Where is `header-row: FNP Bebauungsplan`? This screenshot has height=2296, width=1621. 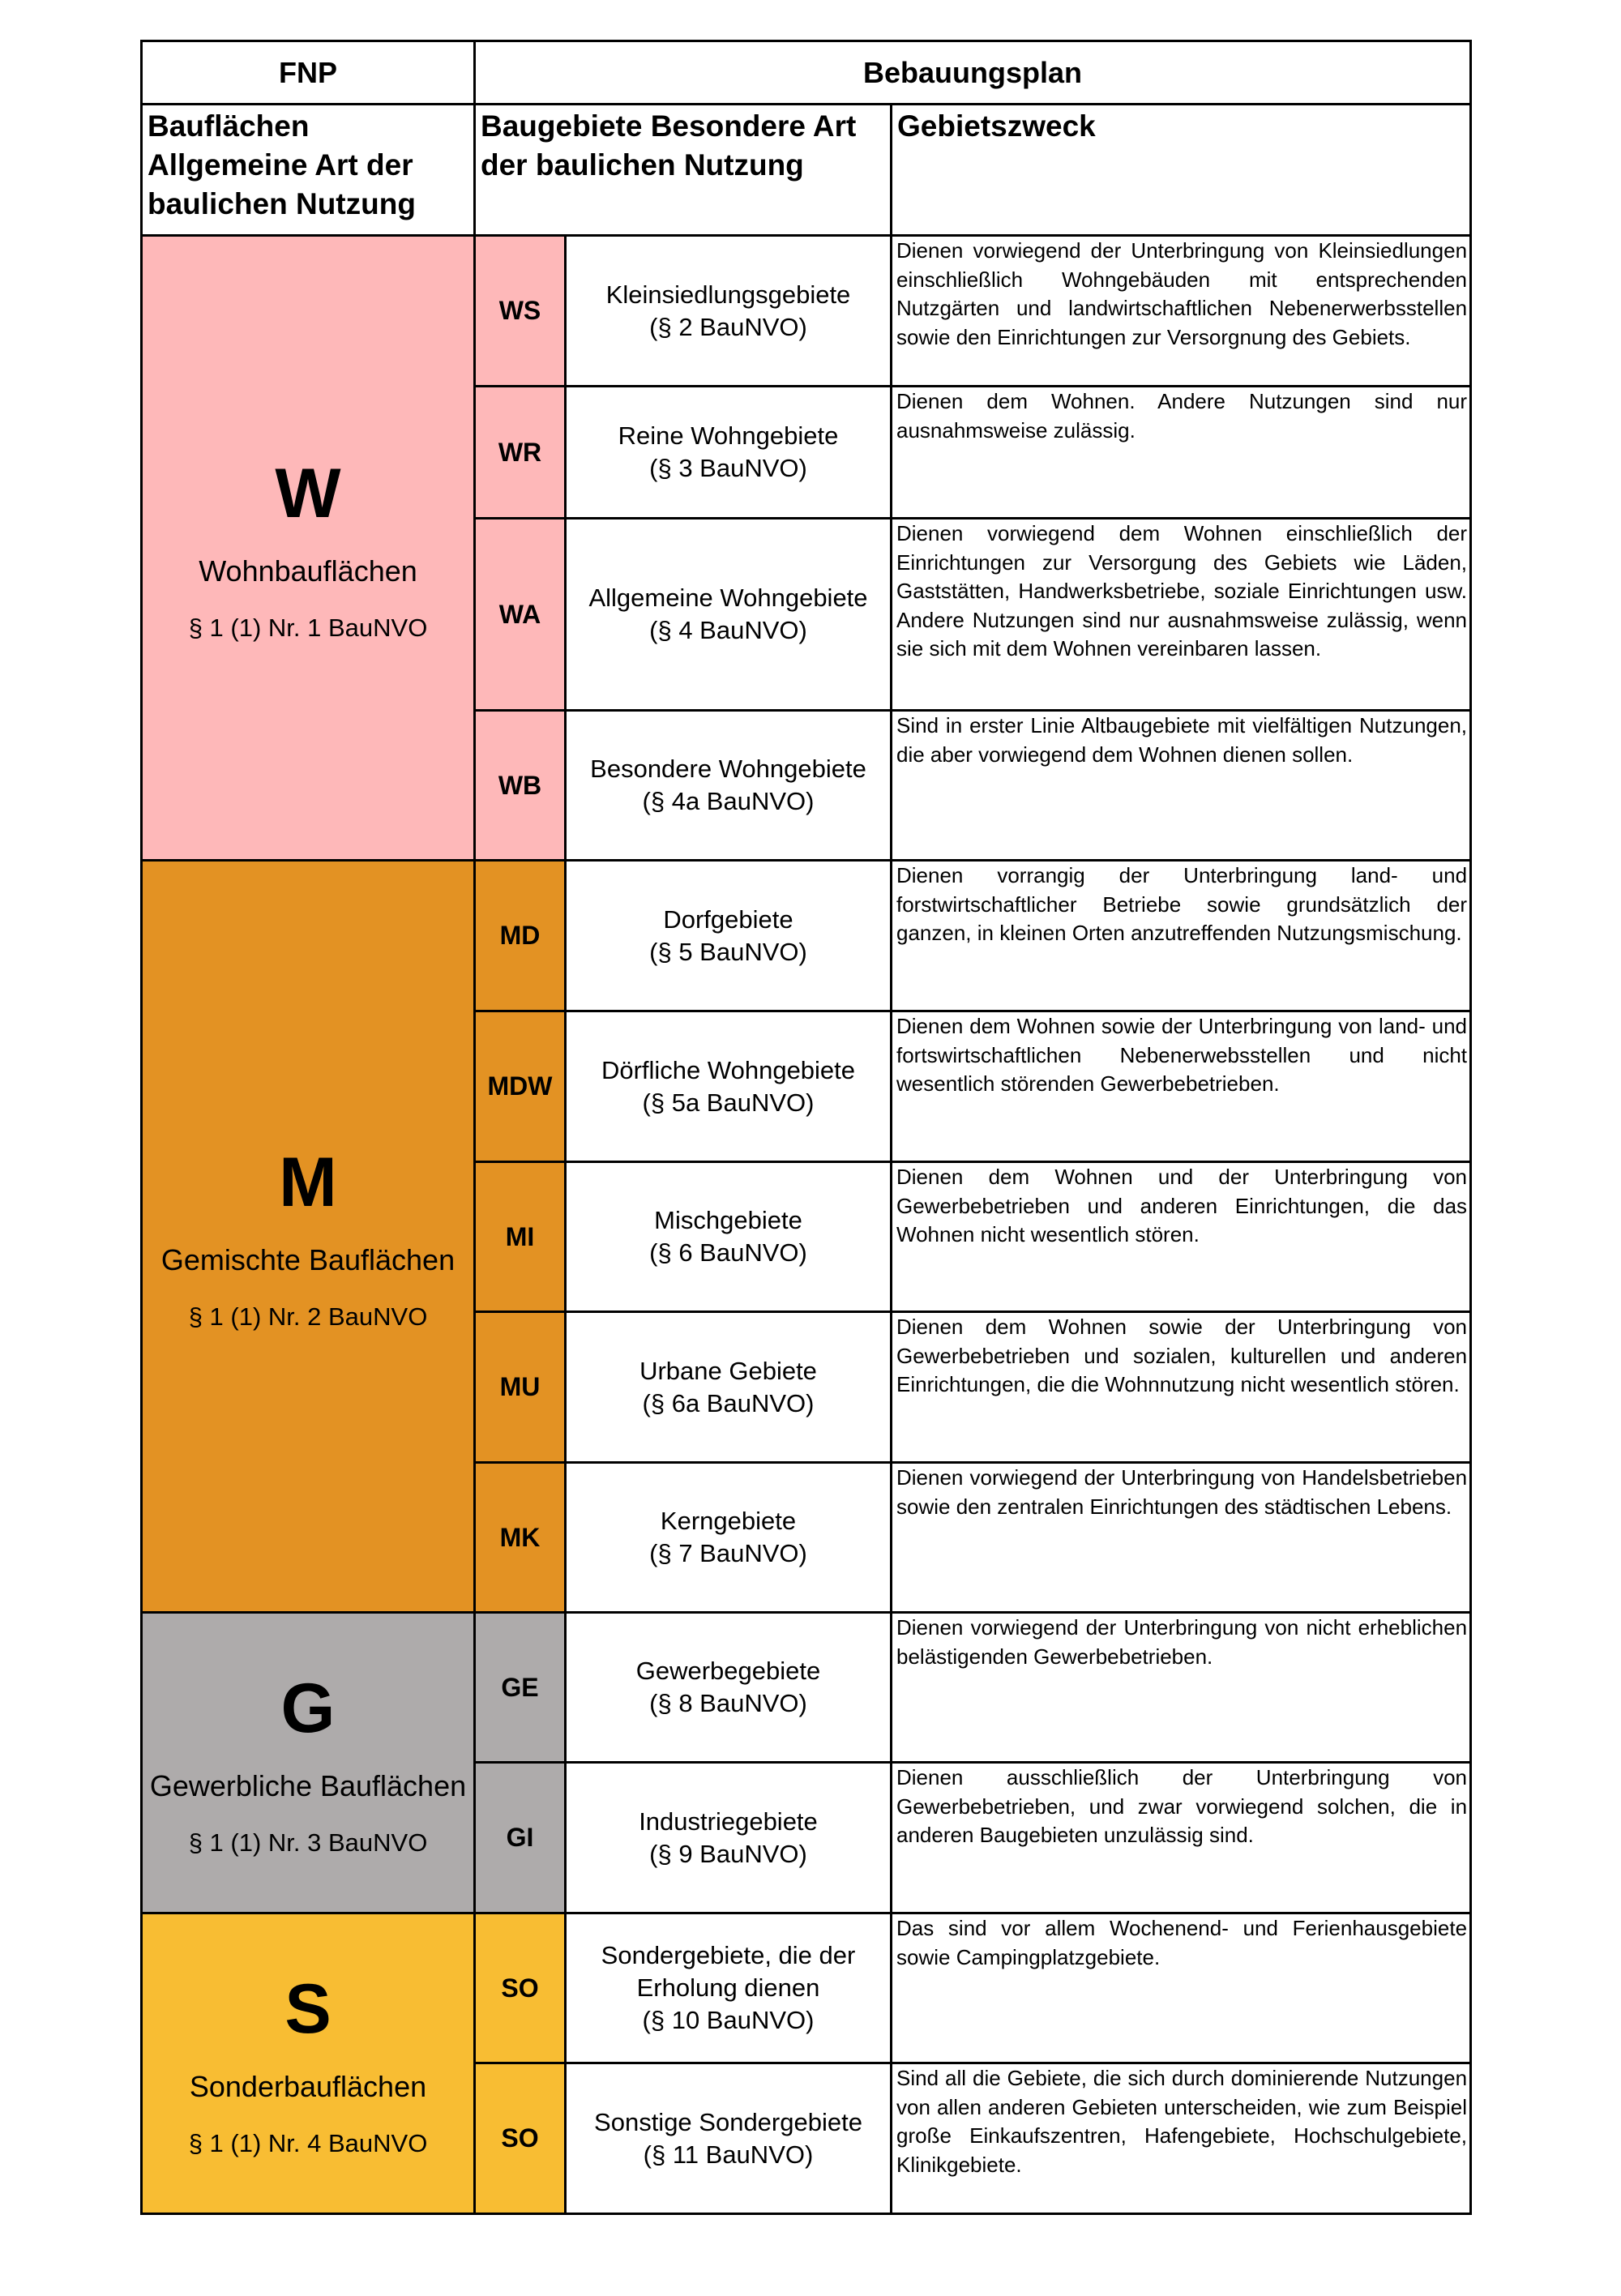 header-row: FNP Bebauungsplan is located at coordinates (806, 72).